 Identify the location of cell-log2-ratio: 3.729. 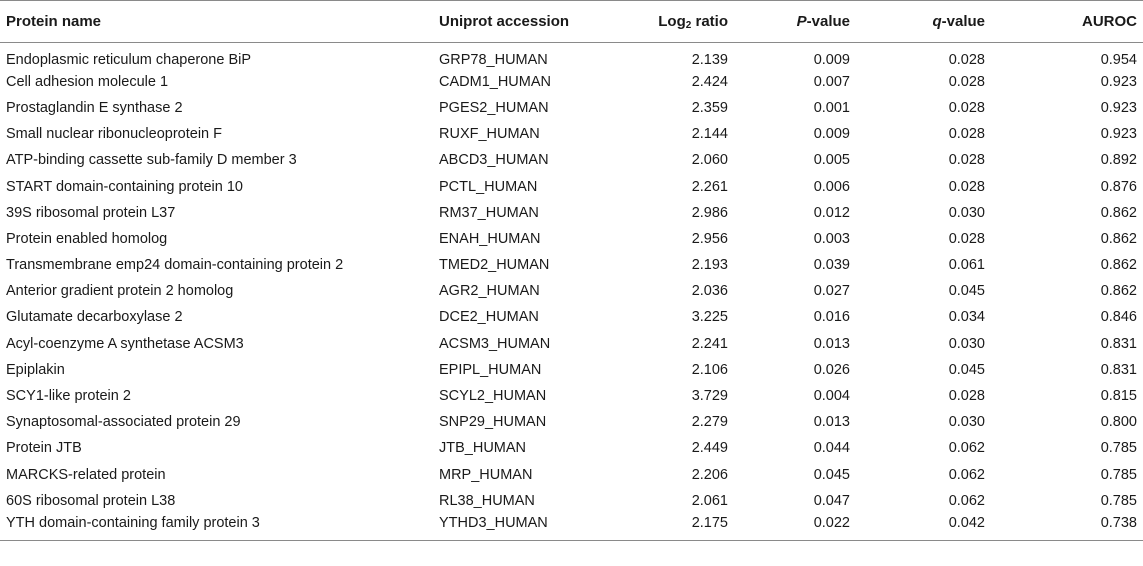
(709, 396).